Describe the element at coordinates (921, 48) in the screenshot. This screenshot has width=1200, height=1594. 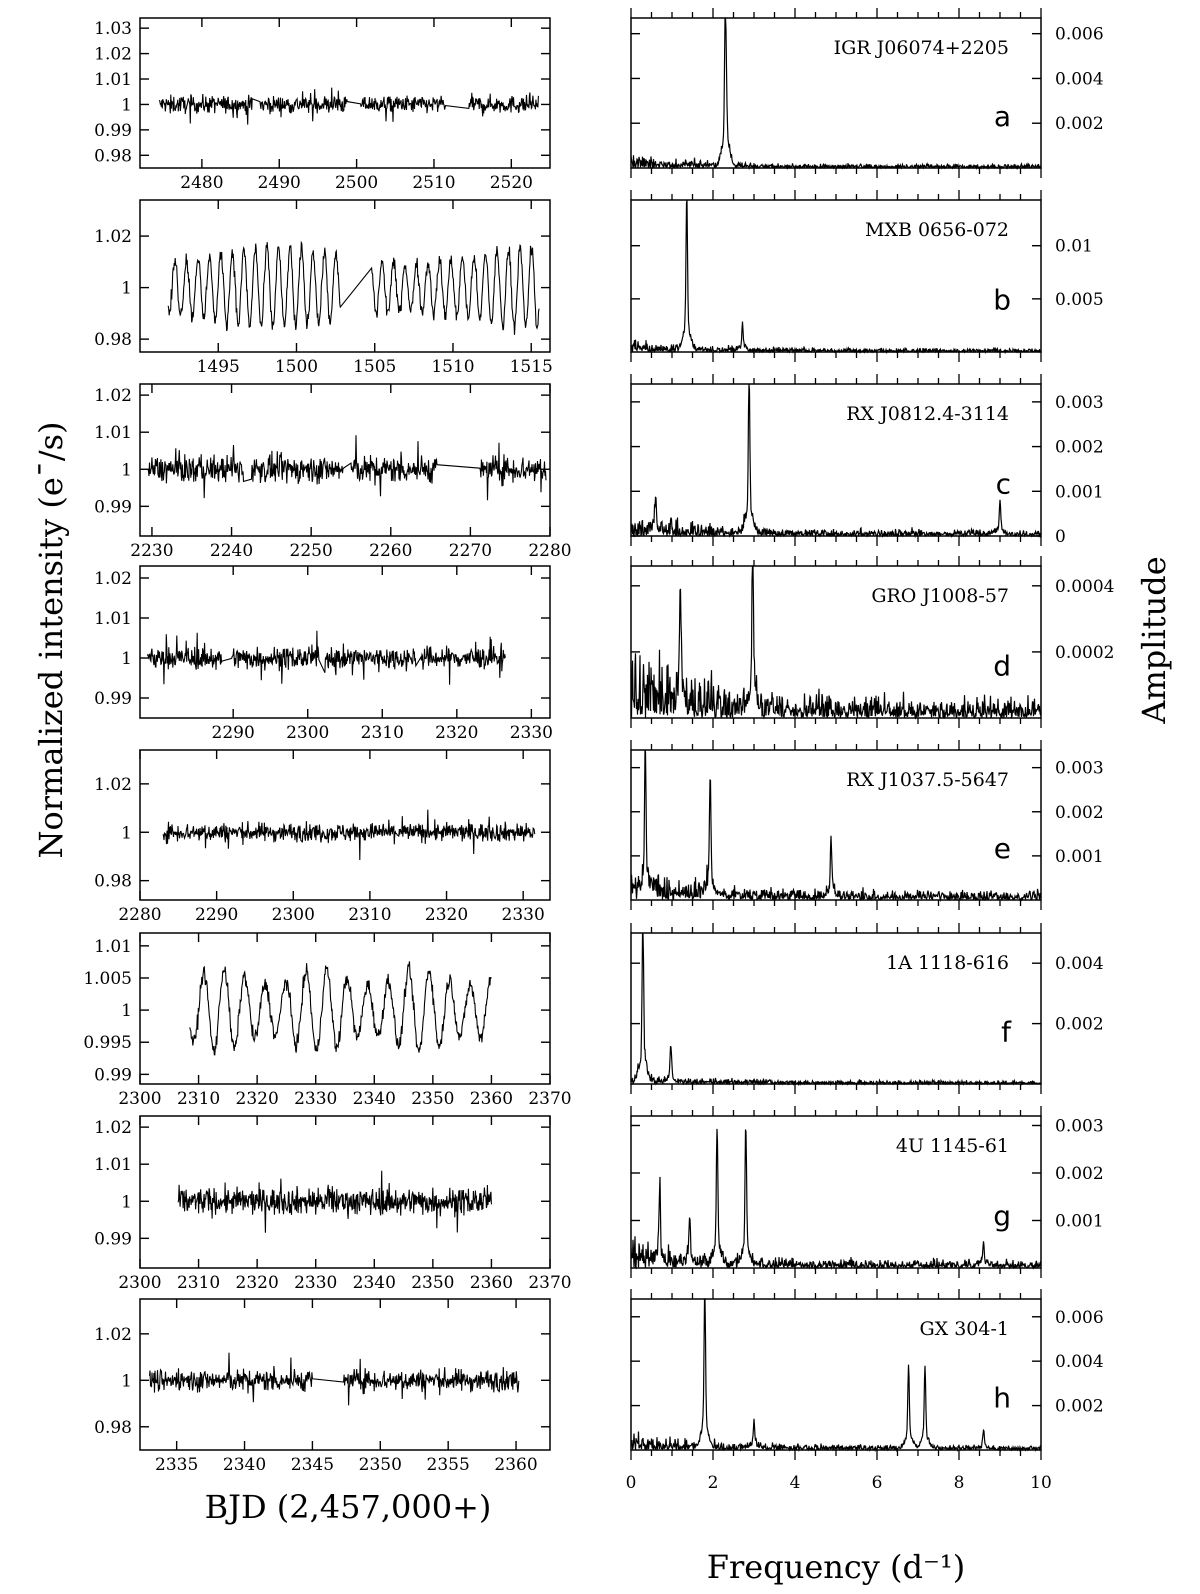
I see `object-name: IGR J06074+2205` at that location.